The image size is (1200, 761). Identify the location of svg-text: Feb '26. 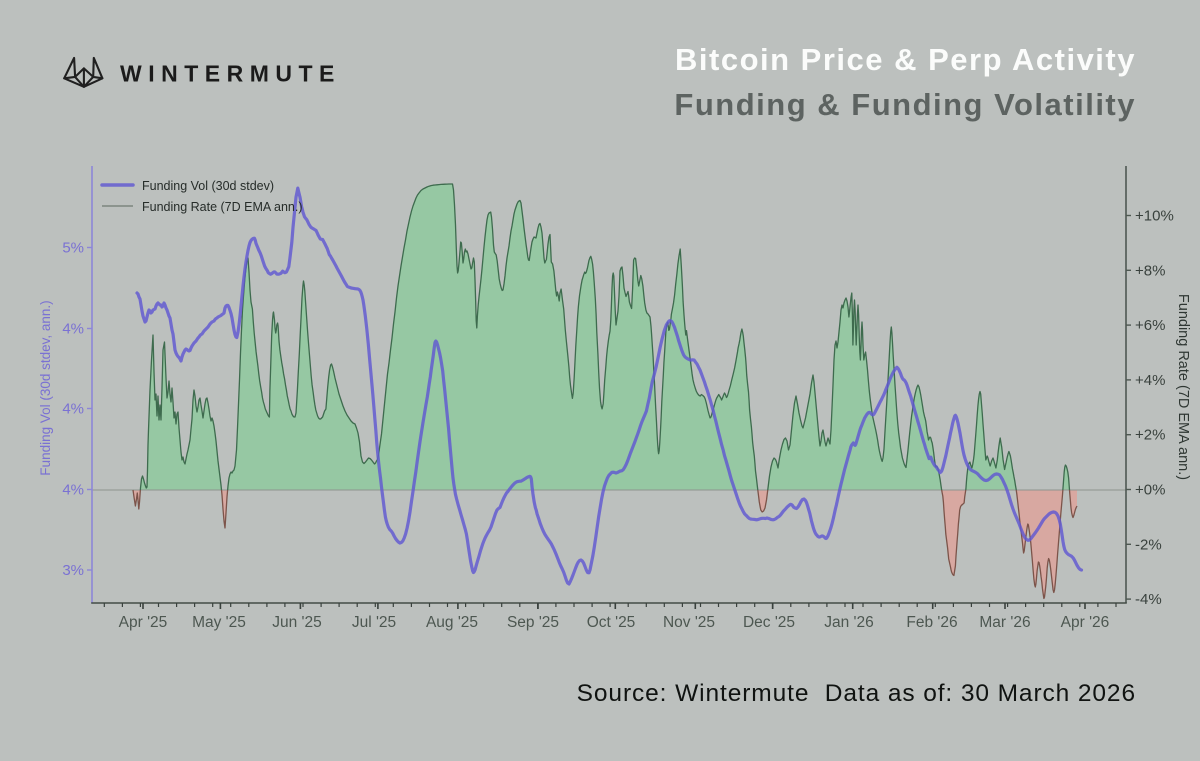
(931, 622).